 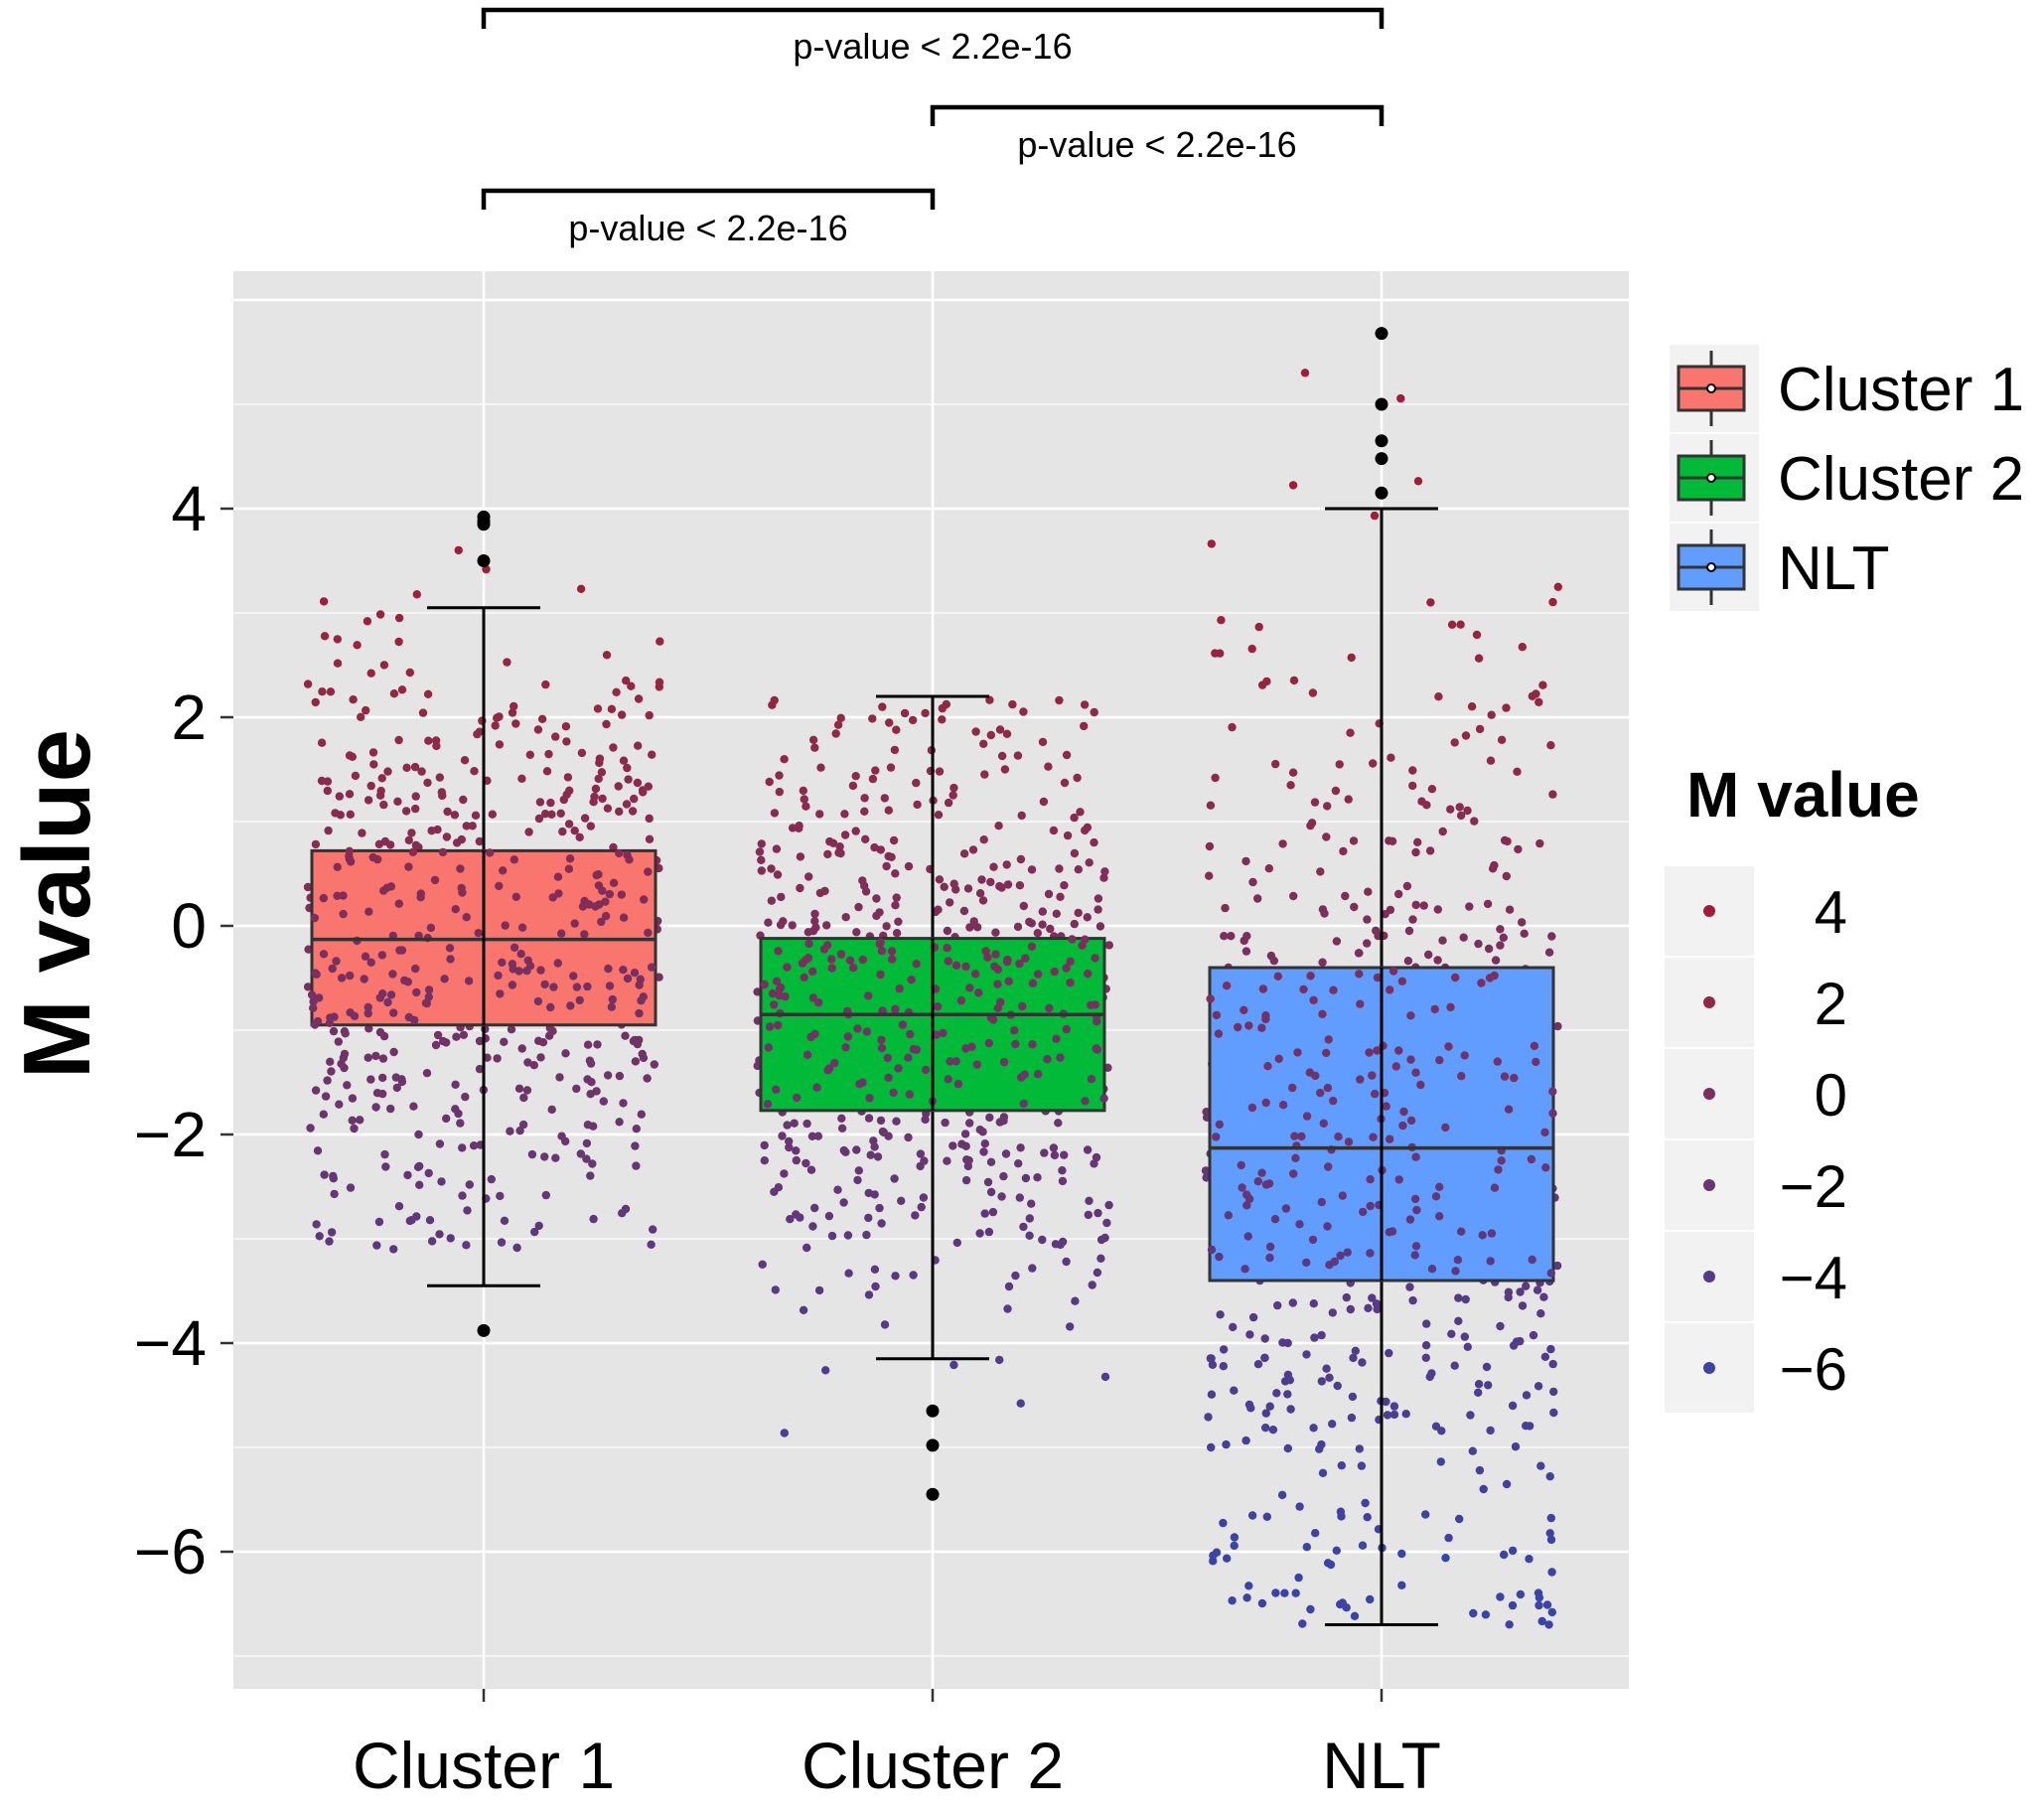 I want to click on y-tick-label: 4, so click(x=189, y=508).